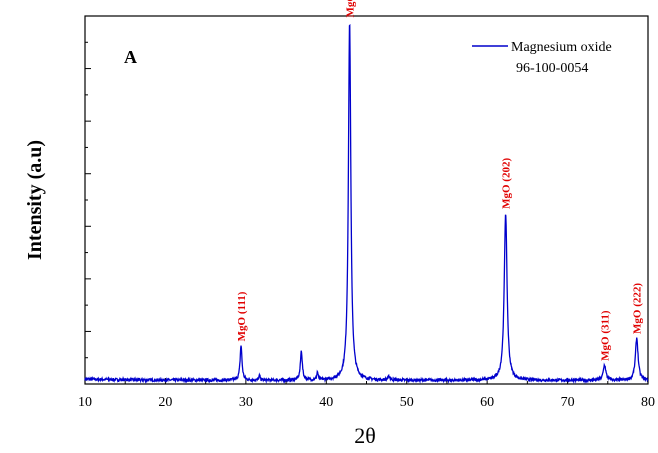 The width and height of the screenshot is (658, 453). What do you see at coordinates (351, 9) in the screenshot?
I see `peak-annotation: MgO (200)` at bounding box center [351, 9].